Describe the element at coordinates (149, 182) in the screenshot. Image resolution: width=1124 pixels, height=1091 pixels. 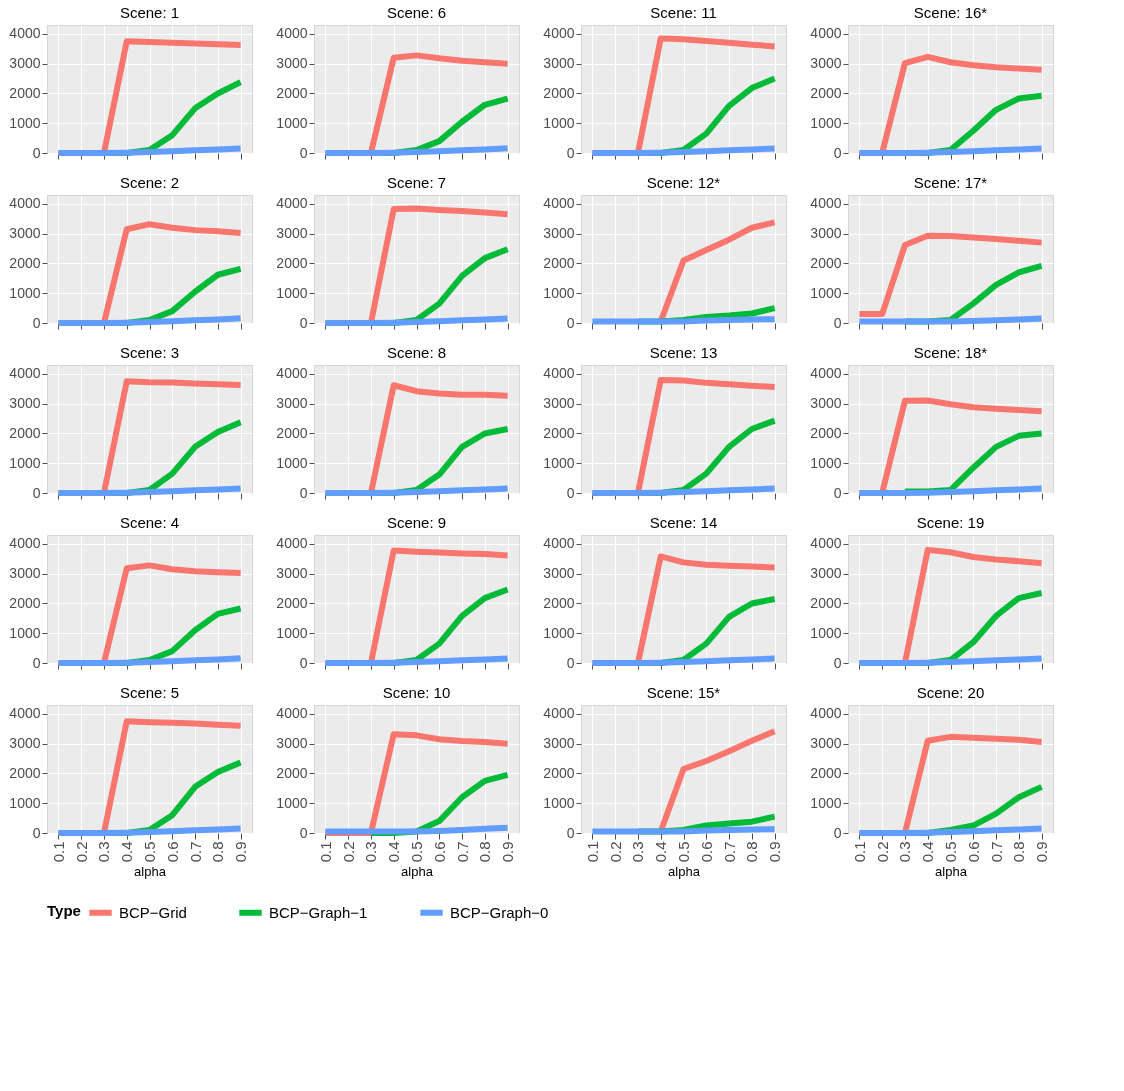
I see `chart-title: Scene: 2` at that location.